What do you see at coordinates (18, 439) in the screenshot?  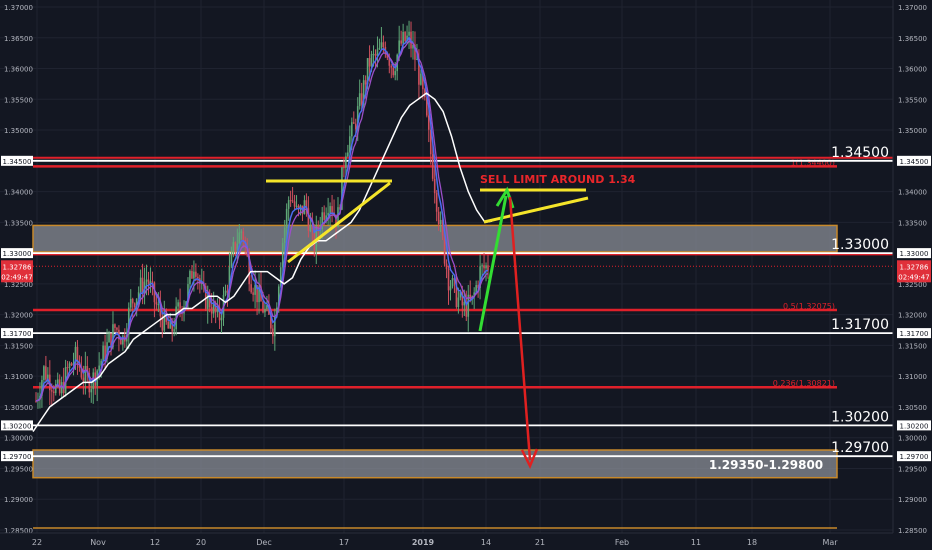 I see `y-tick-label-left: 1.30000` at bounding box center [18, 439].